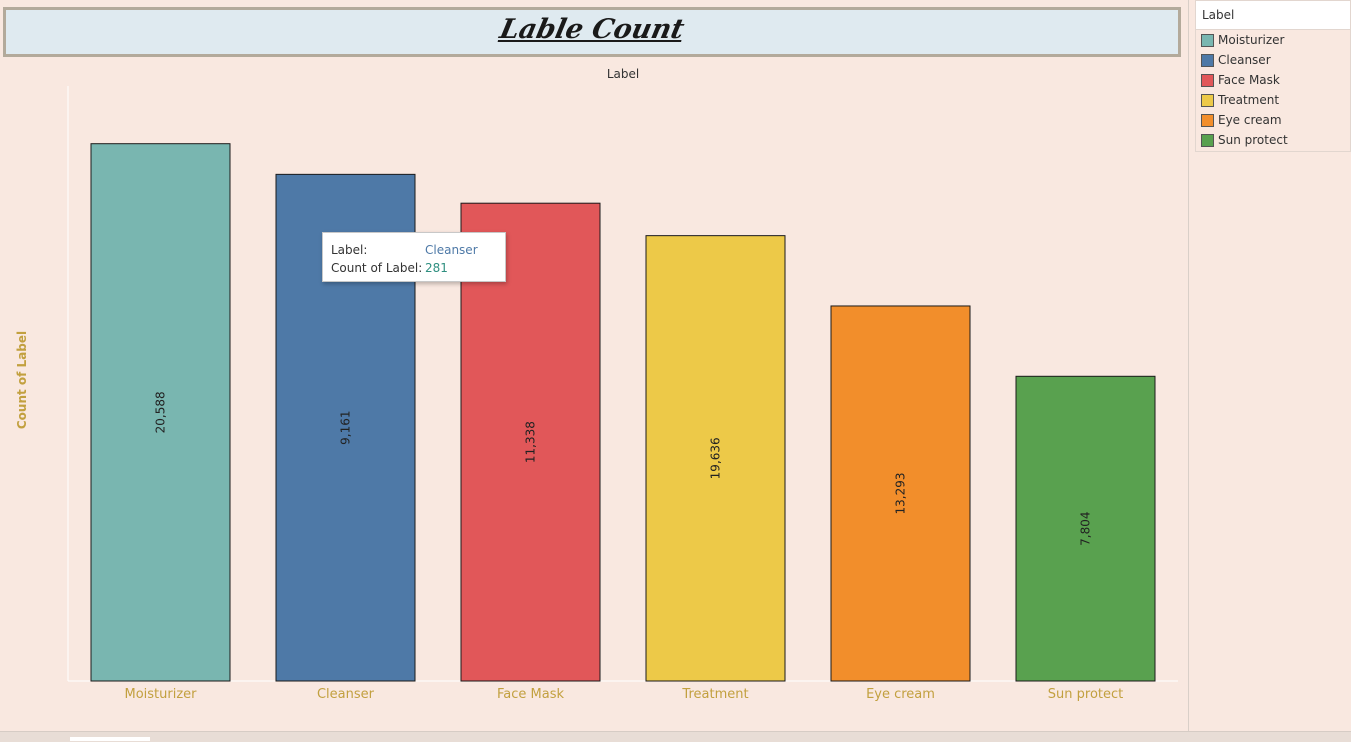  Describe the element at coordinates (346, 694) in the screenshot. I see `x-tick-label: Cleanser` at that location.